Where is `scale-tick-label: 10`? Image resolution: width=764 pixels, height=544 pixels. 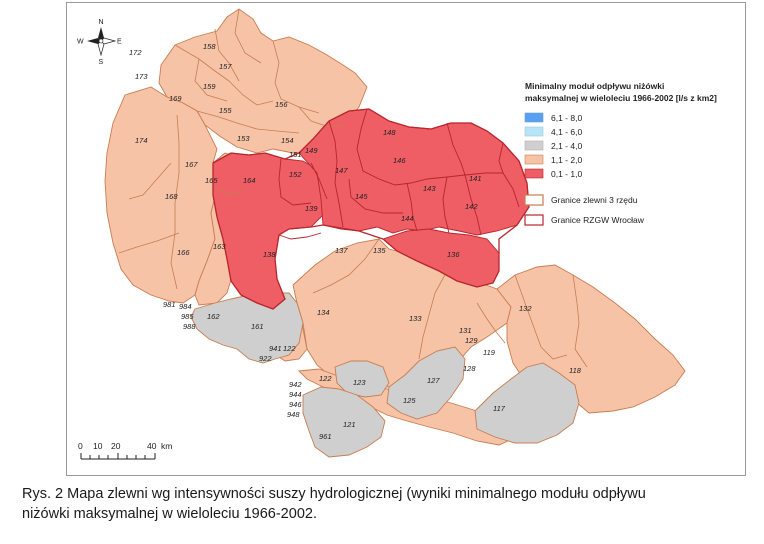
scale-tick-label: 10 is located at coordinates (98, 446).